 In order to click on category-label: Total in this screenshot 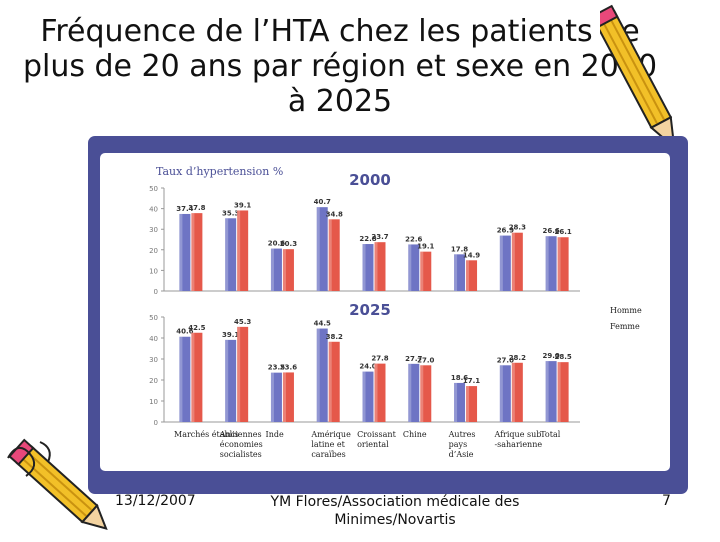, I will do `click(550, 434)`.